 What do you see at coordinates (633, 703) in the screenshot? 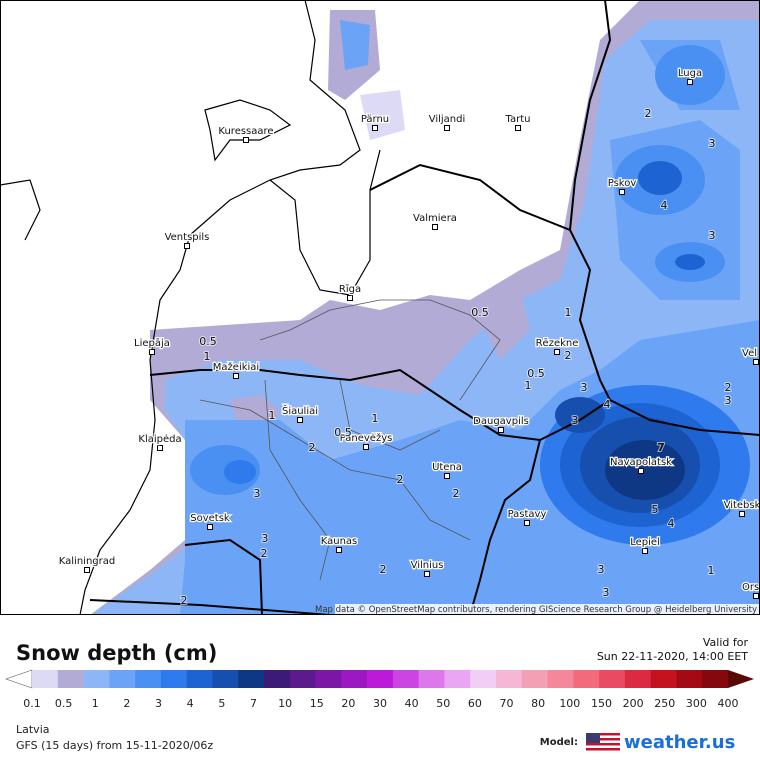
I see `legend-tick-label: 200` at bounding box center [633, 703].